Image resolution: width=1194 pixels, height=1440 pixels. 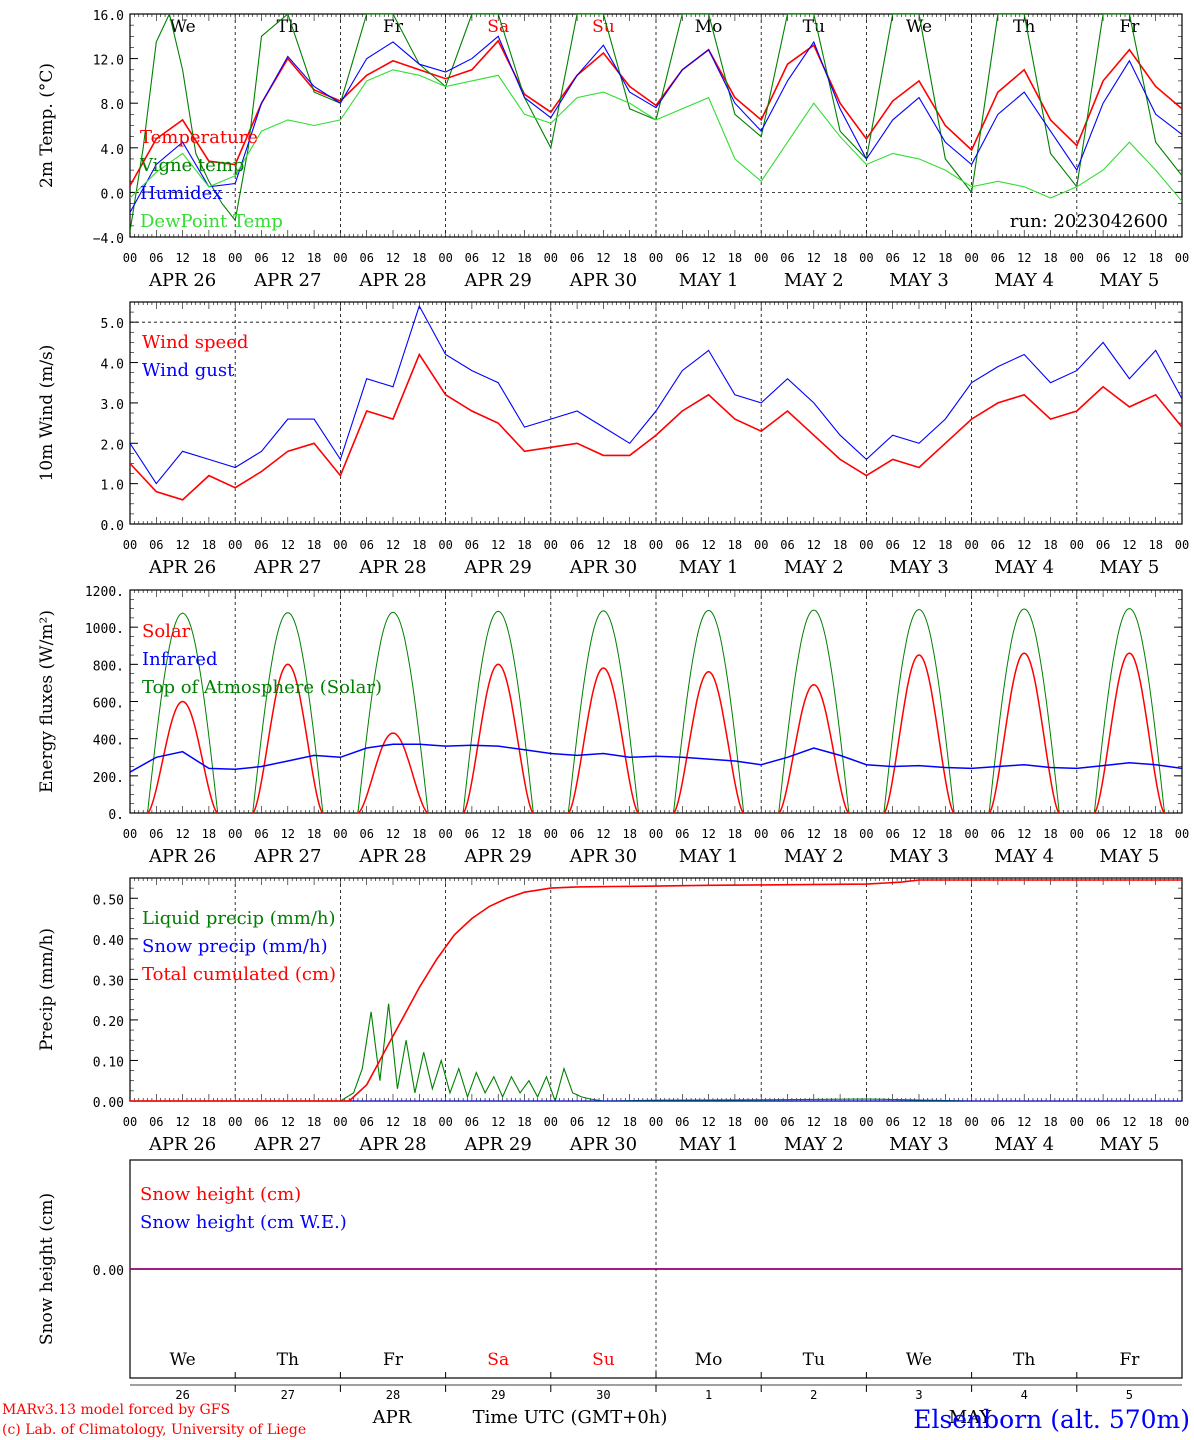 I want to click on y-tick-label: 4.0, so click(x=112, y=150).